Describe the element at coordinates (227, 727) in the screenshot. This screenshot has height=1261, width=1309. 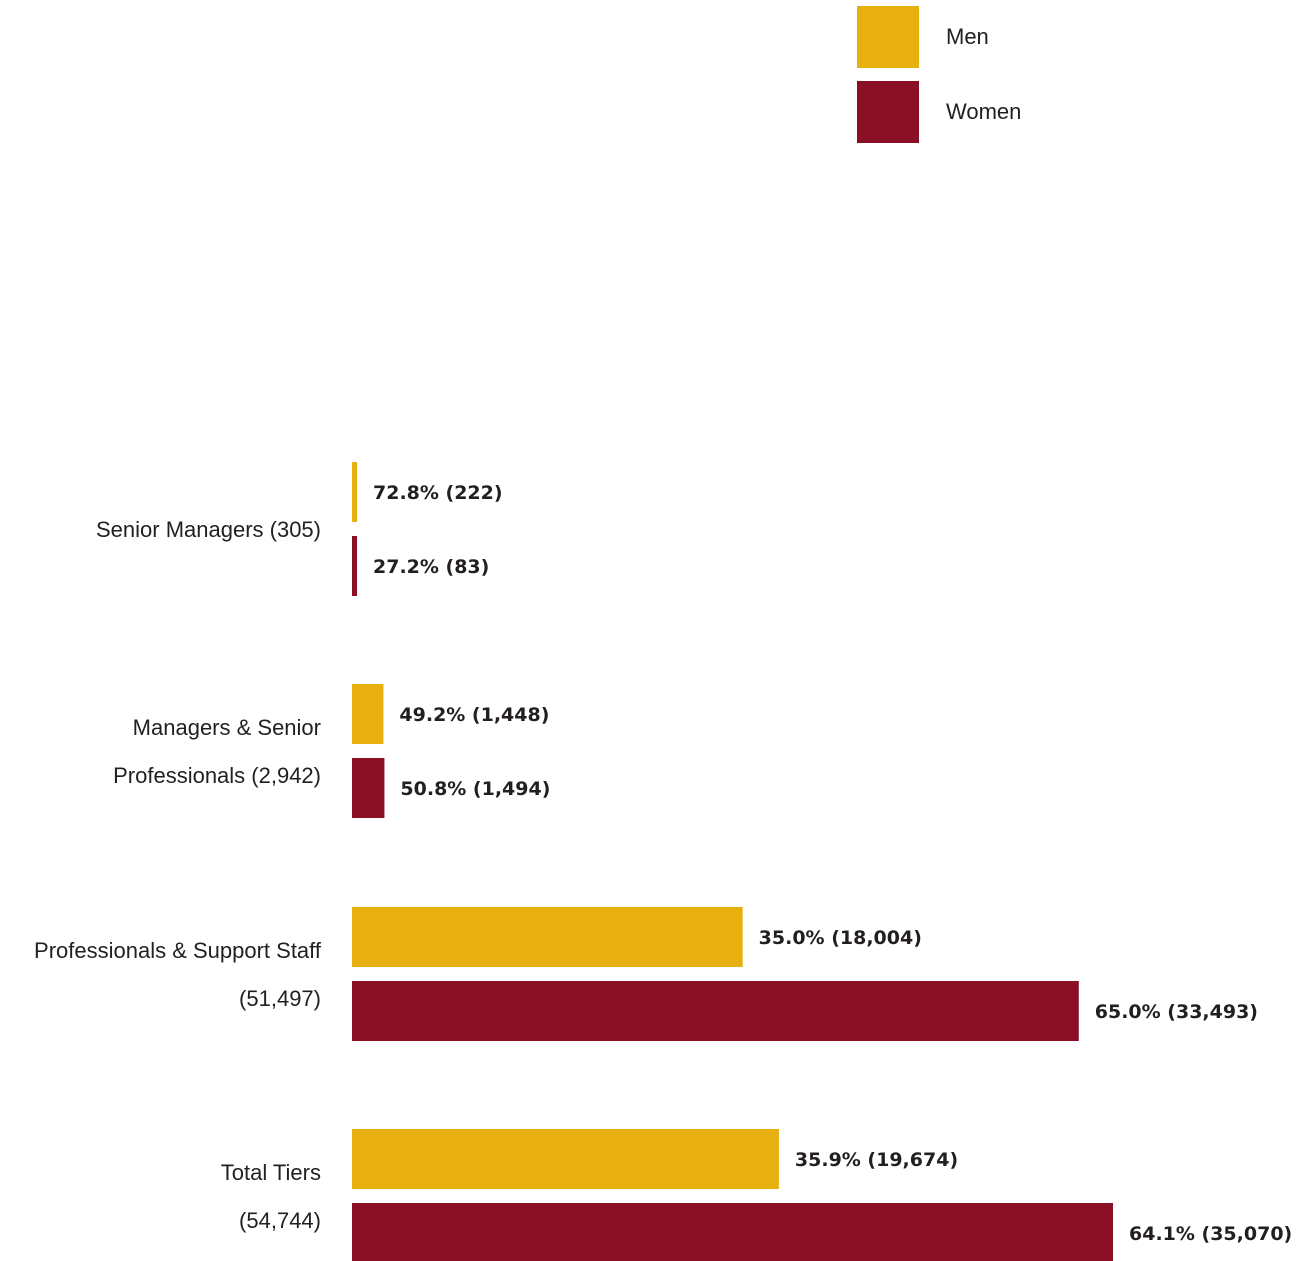
I see `category-label: Managers & Senior` at that location.